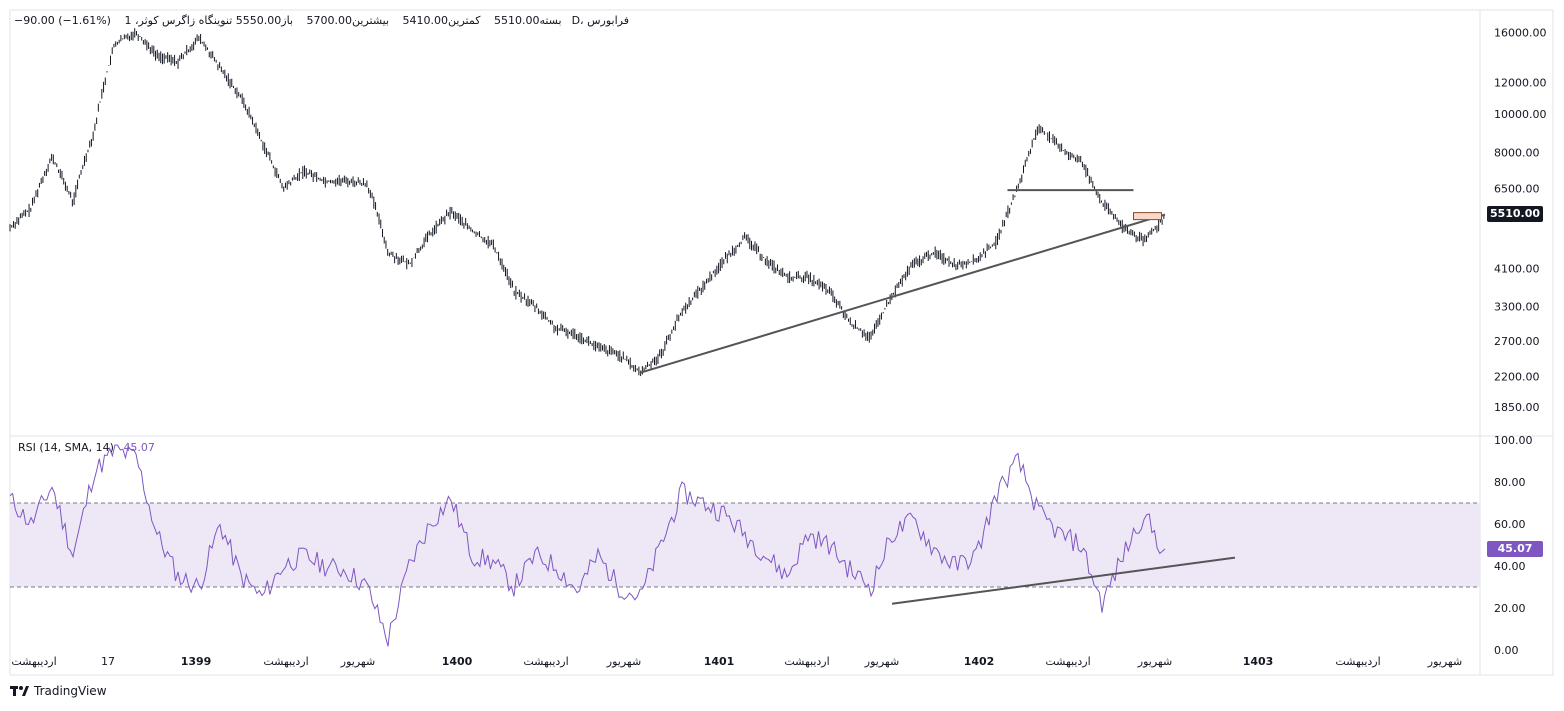  Describe the element at coordinates (1520, 114) in the screenshot. I see `price-tick-label: 10000.00` at that location.